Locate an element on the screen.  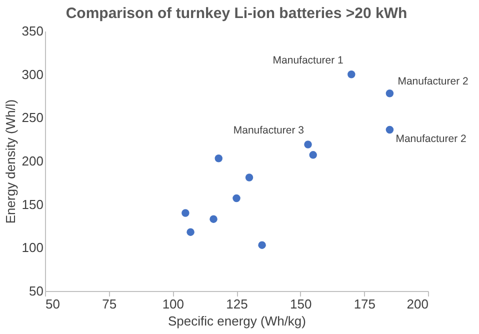
x-tick-label: 100 is located at coordinates (173, 304).